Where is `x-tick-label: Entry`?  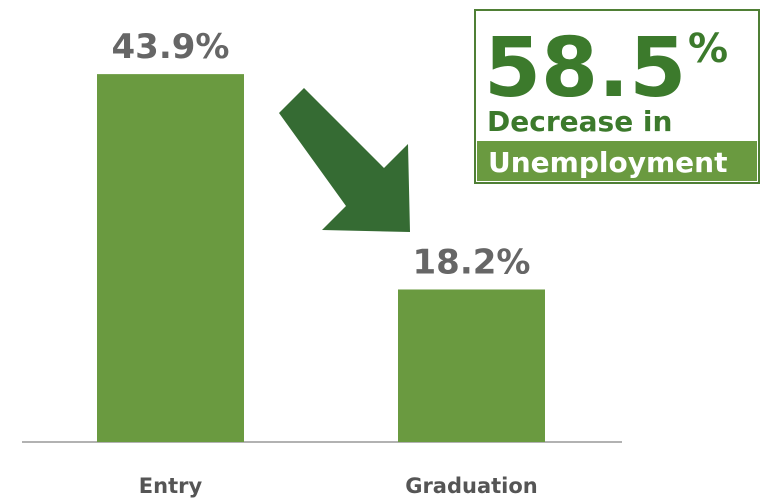
x-tick-label: Entry is located at coordinates (171, 486).